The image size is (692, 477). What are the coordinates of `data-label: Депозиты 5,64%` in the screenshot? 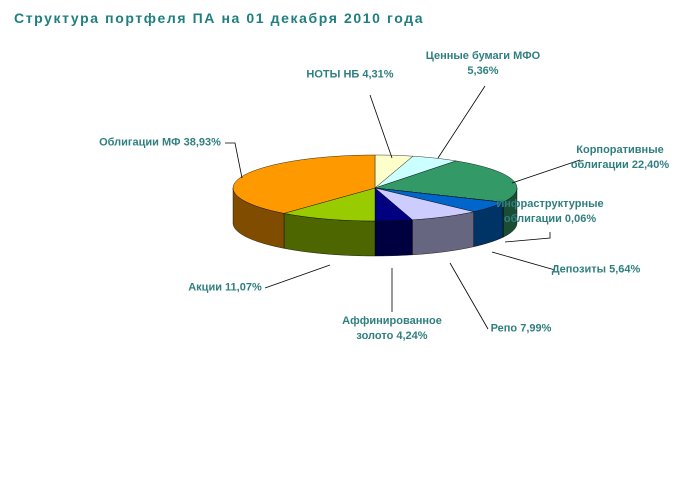 It's located at (596, 270).